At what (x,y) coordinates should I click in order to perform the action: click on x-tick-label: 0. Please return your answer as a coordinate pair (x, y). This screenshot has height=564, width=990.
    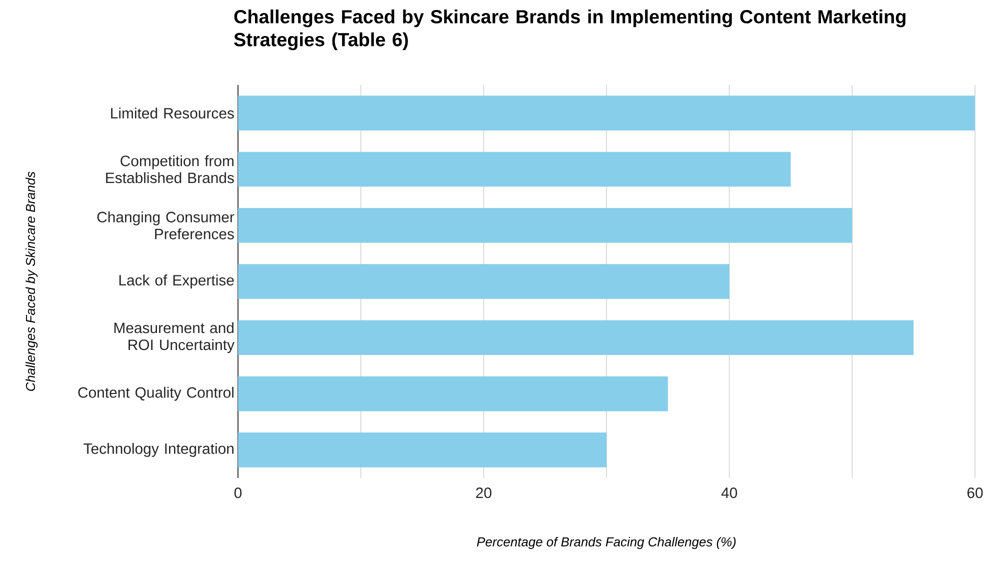
    Looking at the image, I should click on (238, 493).